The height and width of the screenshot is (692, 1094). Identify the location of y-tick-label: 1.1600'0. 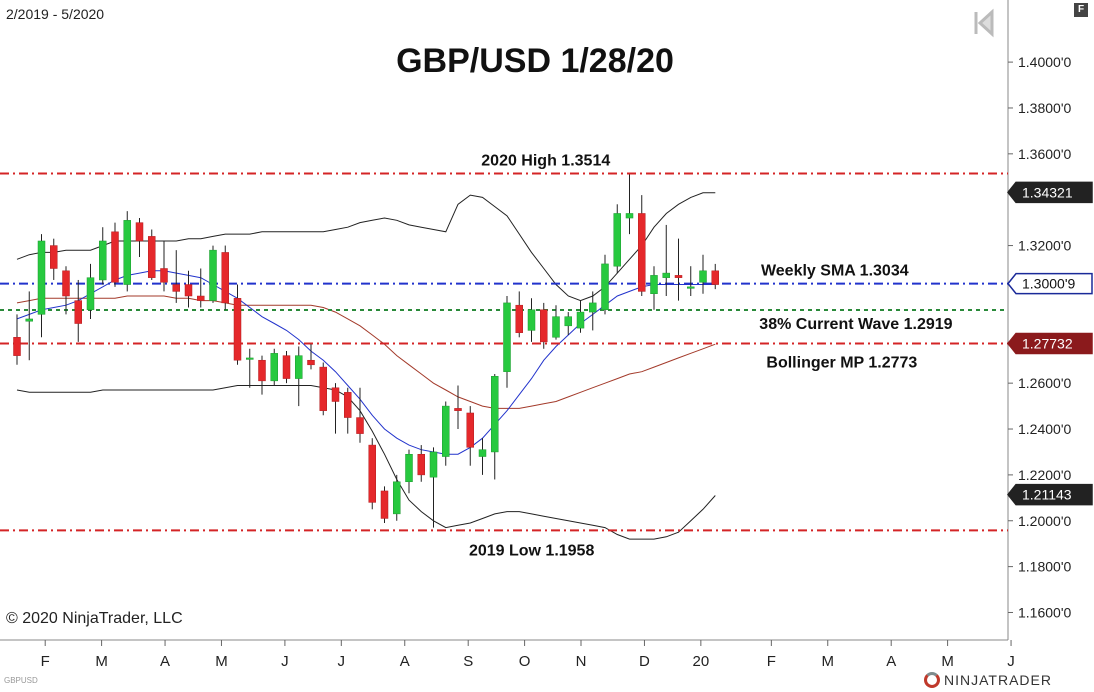
(1044, 612).